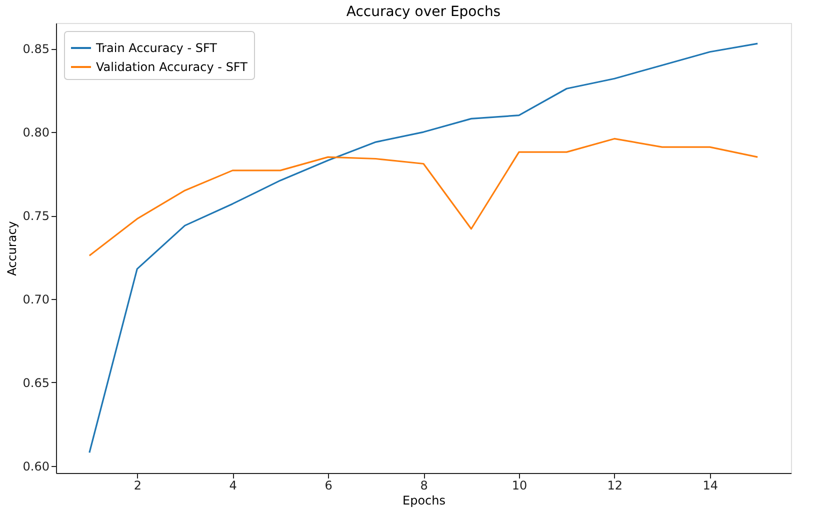 The height and width of the screenshot is (525, 816). What do you see at coordinates (138, 485) in the screenshot?
I see `x-tick-label: 2` at bounding box center [138, 485].